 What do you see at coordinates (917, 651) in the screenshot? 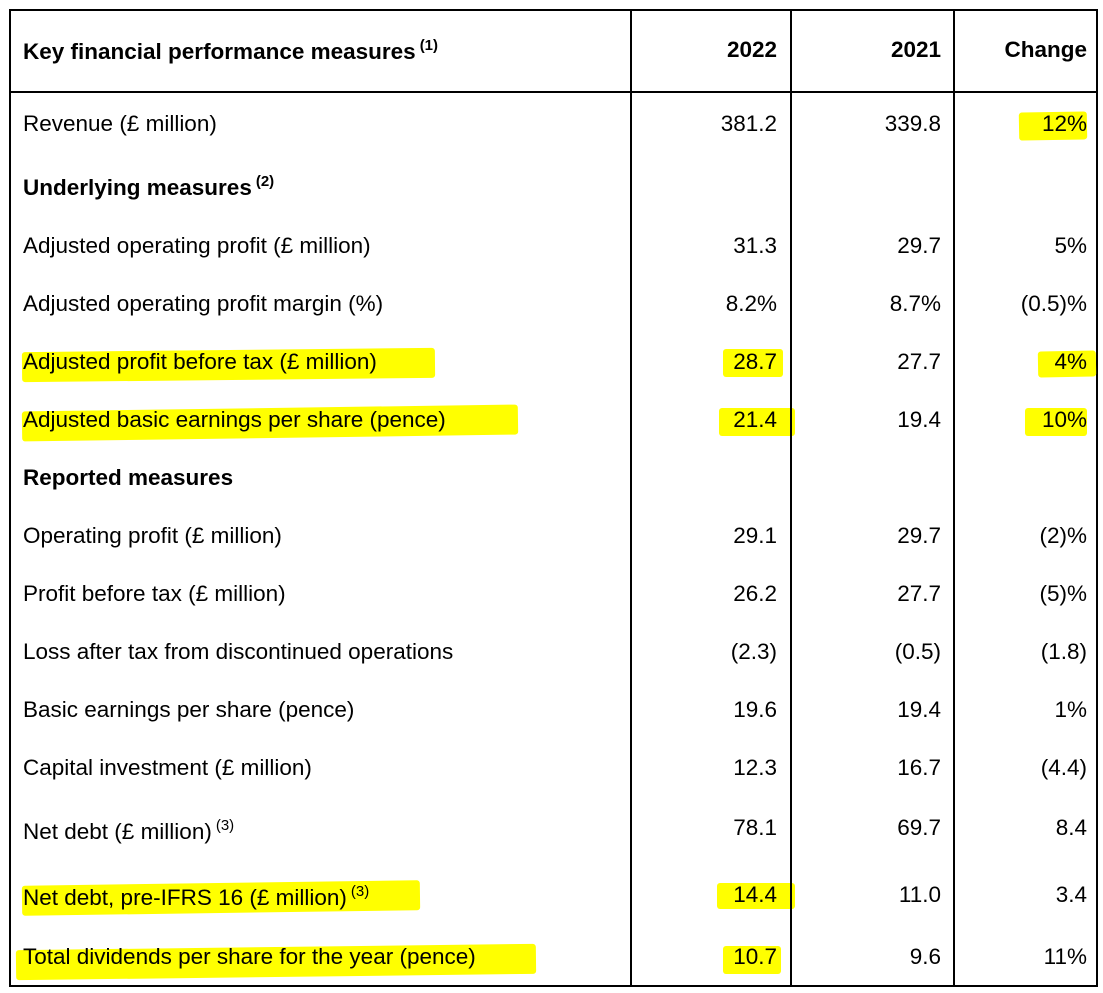
I see `row-value-2021: (0.5)` at bounding box center [917, 651].